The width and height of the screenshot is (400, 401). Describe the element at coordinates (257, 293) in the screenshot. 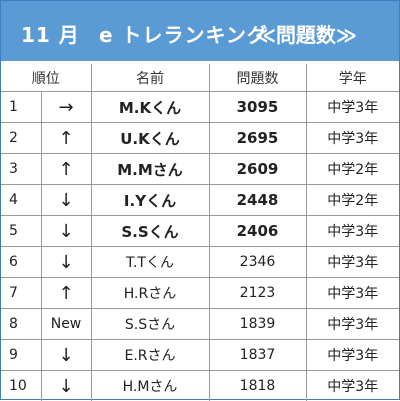

I see `count-cell: 2123` at that location.